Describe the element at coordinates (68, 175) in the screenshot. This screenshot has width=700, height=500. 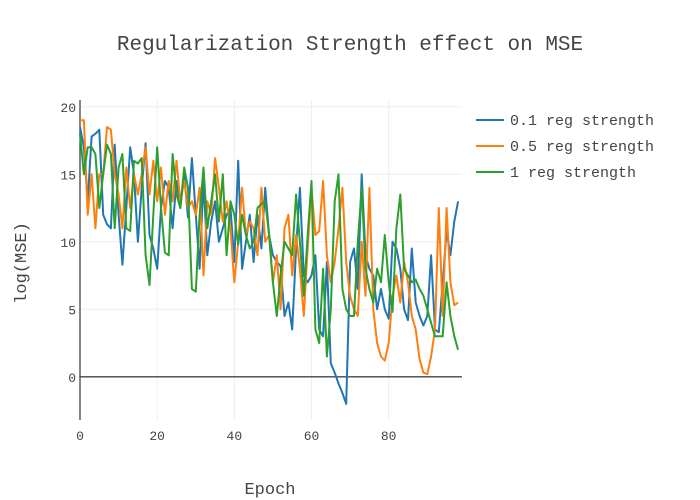
I see `y-tick-label-3: 15` at that location.